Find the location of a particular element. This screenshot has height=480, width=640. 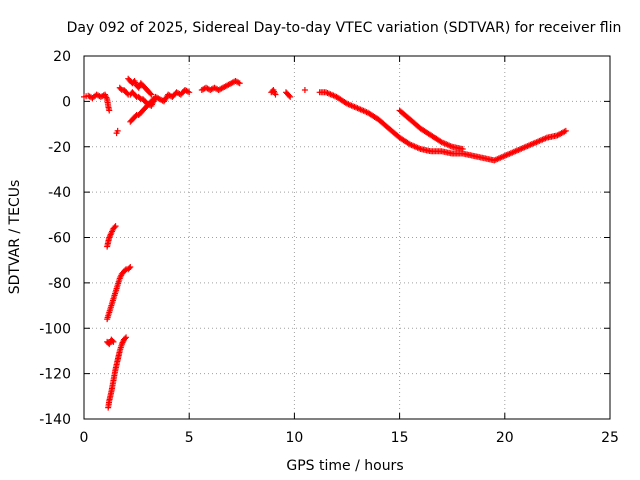

y-tick-label: -140 is located at coordinates (55, 420).